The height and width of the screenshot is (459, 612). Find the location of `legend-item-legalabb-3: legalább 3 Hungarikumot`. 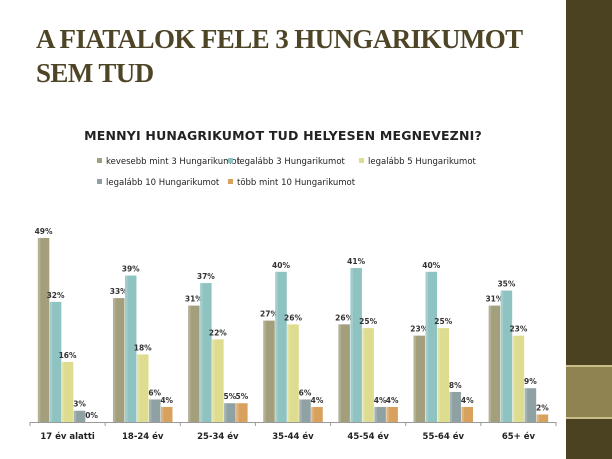

legend-item-legalabb-3: legalább 3 Hungarikumot is located at coordinates (286, 162).